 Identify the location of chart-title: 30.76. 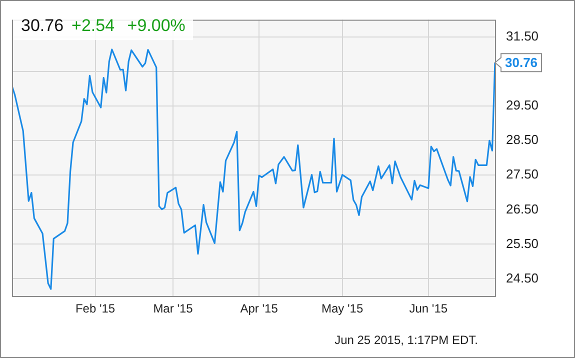
(42, 25).